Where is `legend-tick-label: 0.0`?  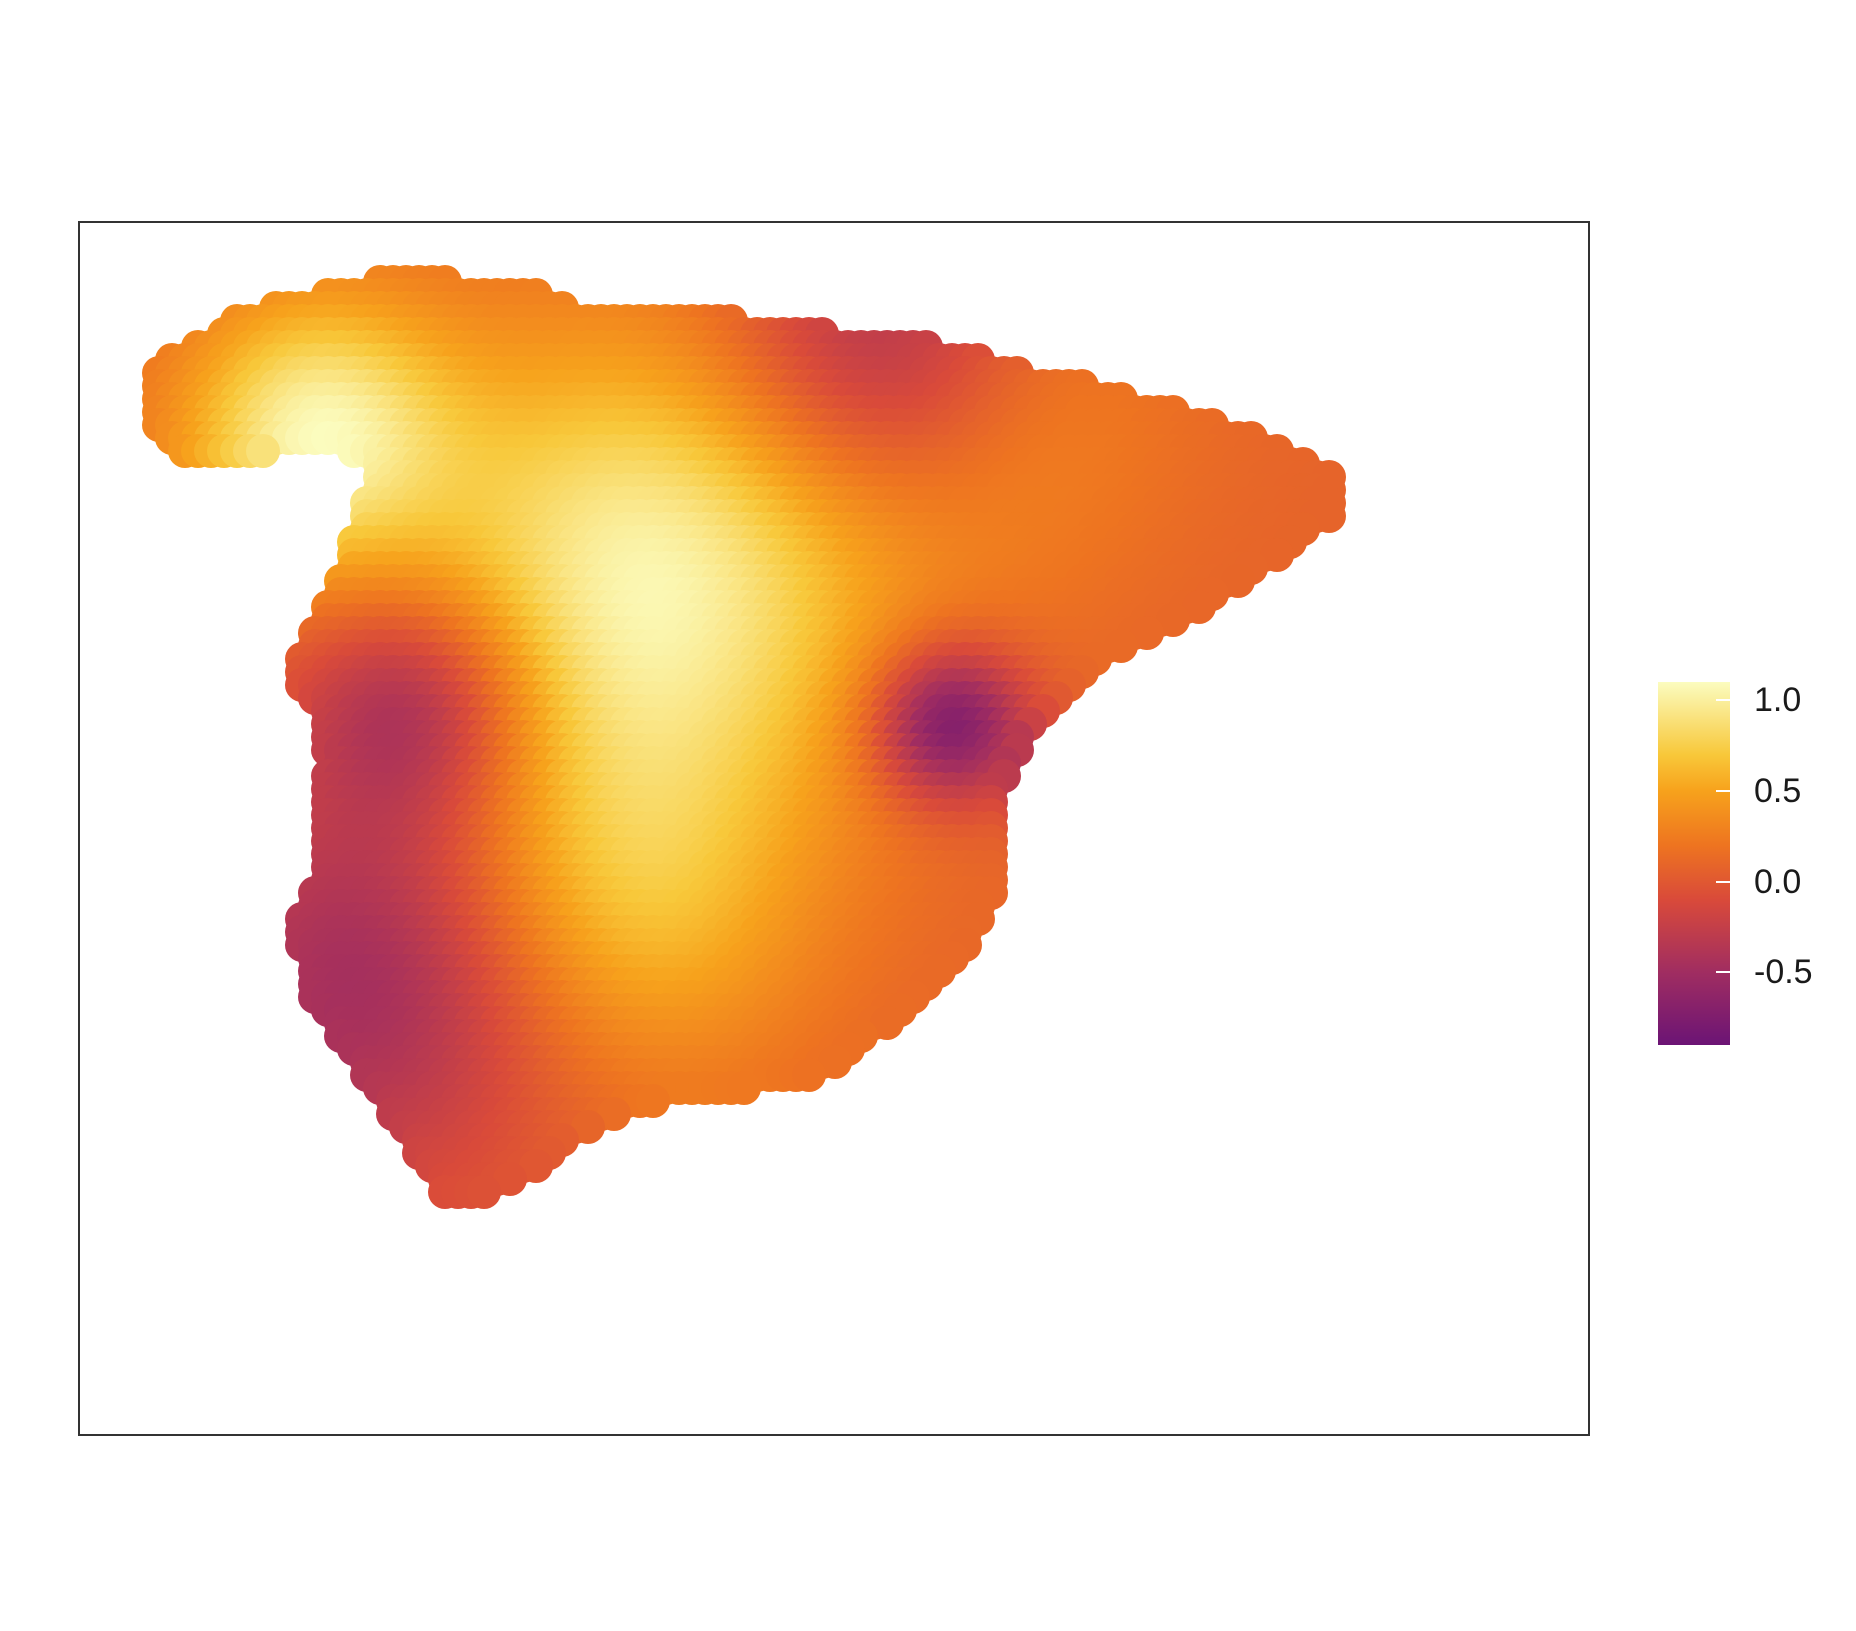
legend-tick-label: 0.0 is located at coordinates (1778, 881).